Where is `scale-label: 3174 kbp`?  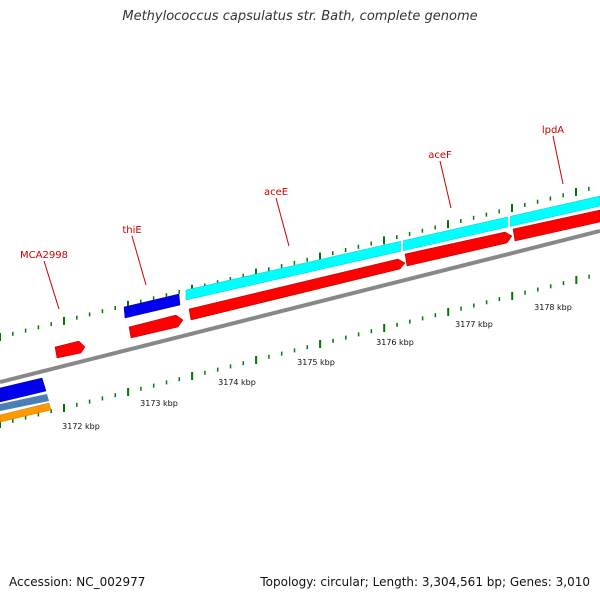
scale-label: 3174 kbp is located at coordinates (237, 382).